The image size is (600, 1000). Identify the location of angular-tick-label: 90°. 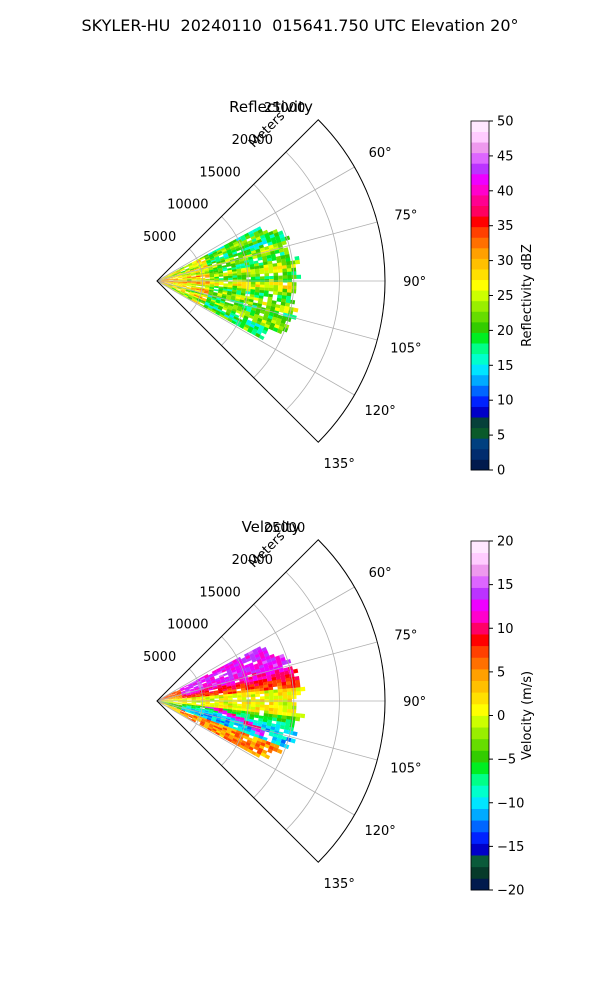
(414, 702).